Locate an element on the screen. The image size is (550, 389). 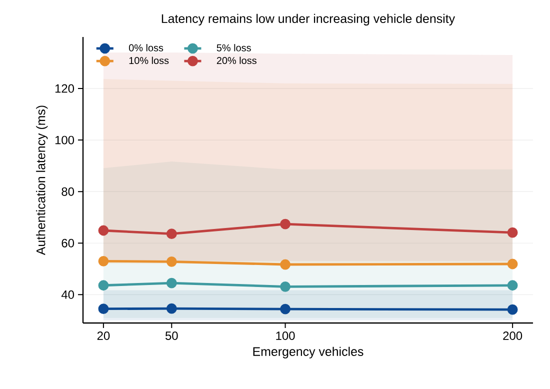
chart-title: Latency remains low under increasing vehicle density is located at coordinates (309, 20).